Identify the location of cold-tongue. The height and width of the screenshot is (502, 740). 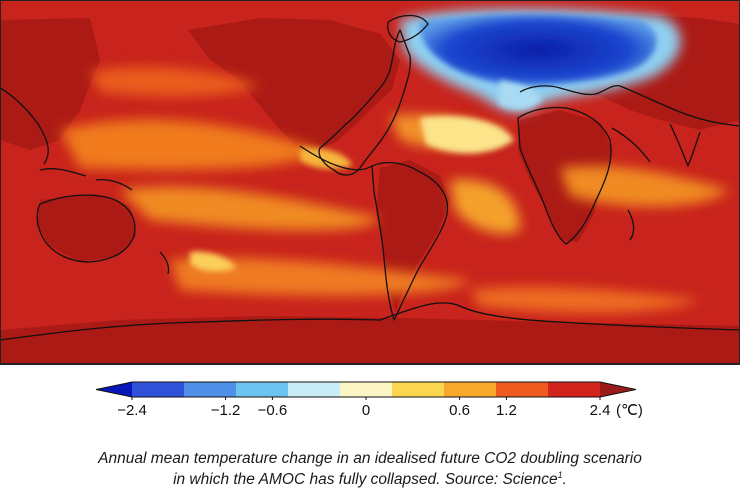
(520, 95).